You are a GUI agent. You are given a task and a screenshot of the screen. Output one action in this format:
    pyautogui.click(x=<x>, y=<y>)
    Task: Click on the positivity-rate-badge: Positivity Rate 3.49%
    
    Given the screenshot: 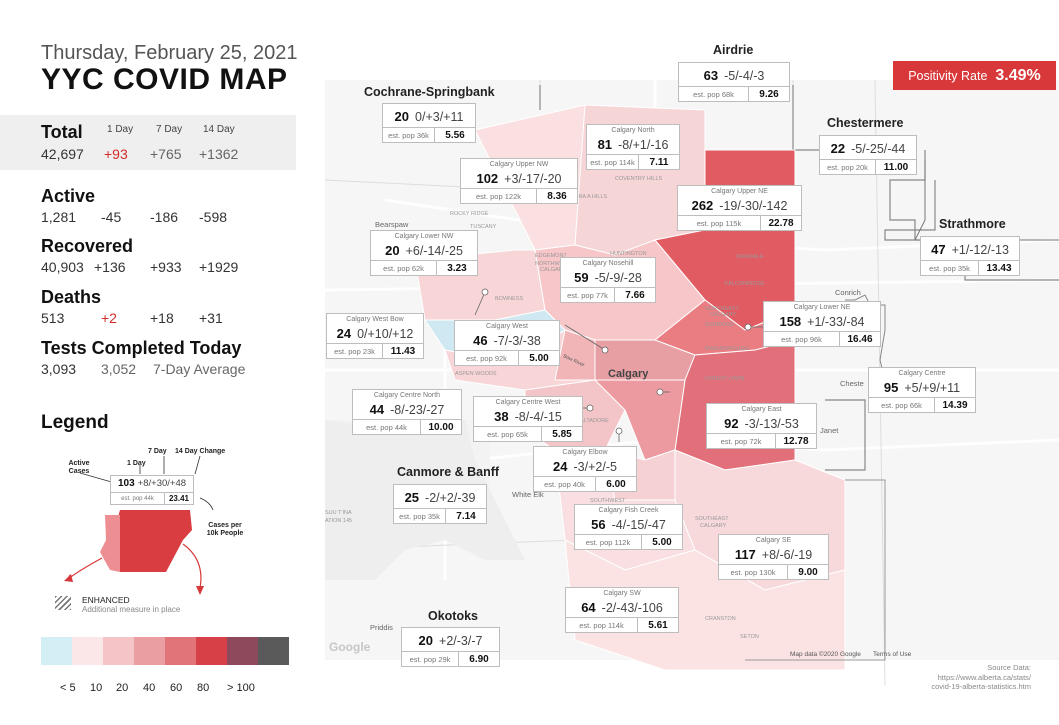 What is the action you would take?
    pyautogui.click(x=974, y=75)
    